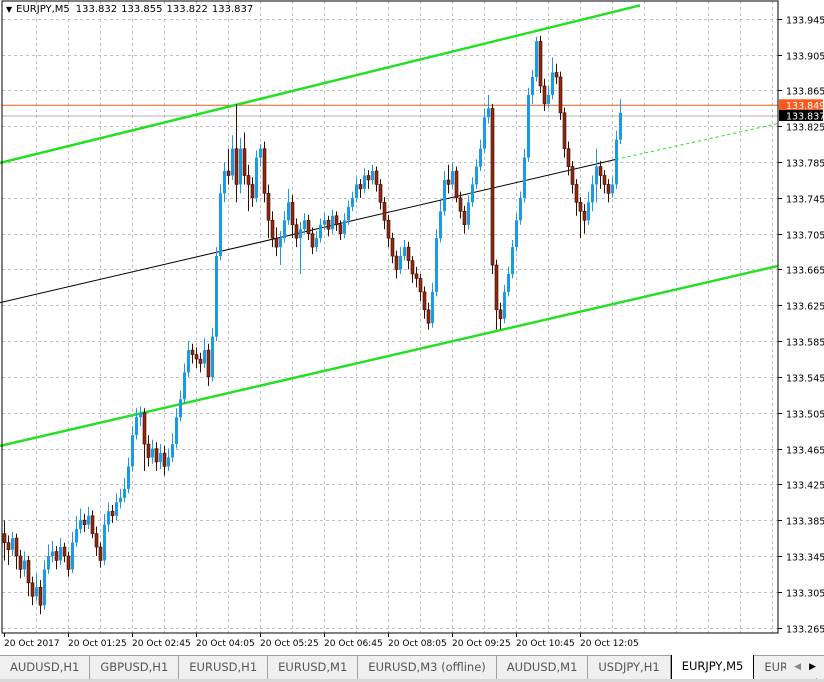 This screenshot has width=824, height=682. Describe the element at coordinates (629, 667) in the screenshot. I see `tab-usdjpy-h1: USDJPY,H1` at that location.